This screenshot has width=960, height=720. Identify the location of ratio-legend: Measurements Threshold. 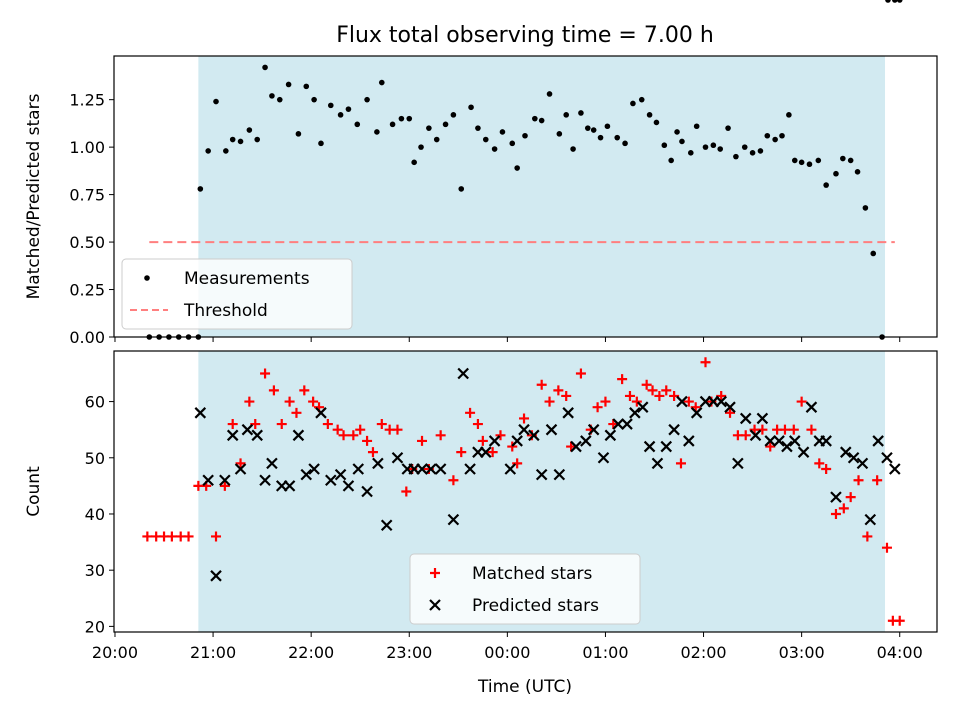
(237, 294).